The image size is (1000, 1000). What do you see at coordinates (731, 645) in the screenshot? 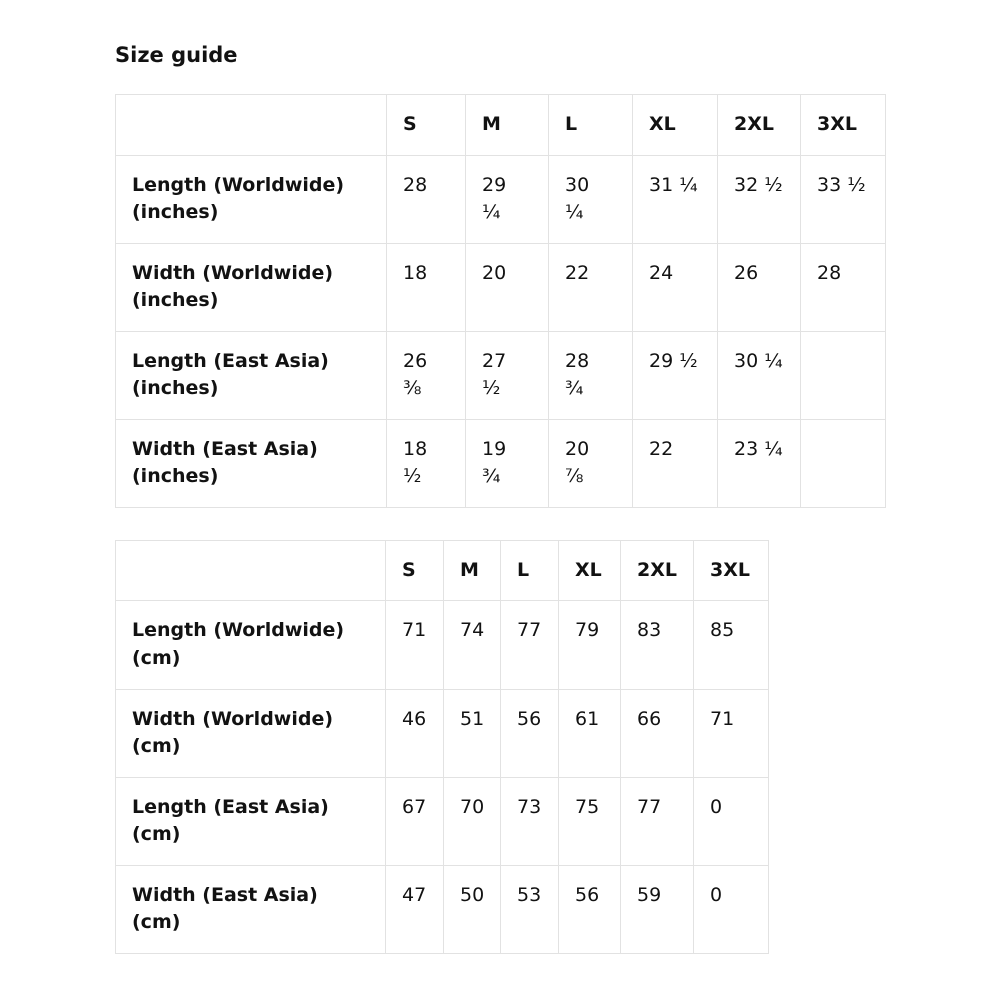
I see `size-value: 85` at bounding box center [731, 645].